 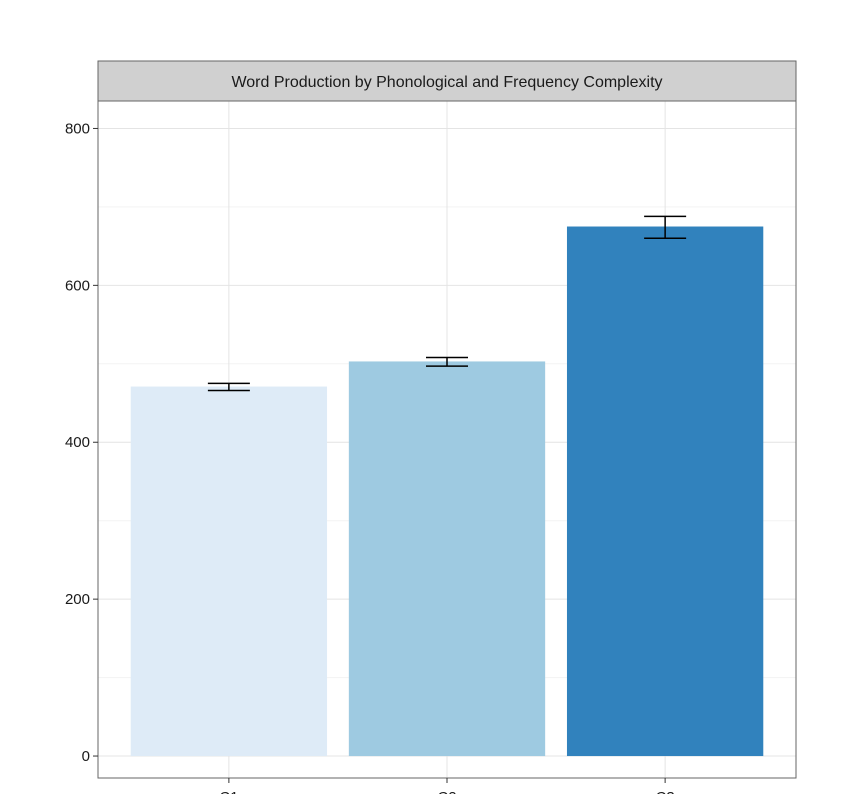 What do you see at coordinates (665, 227) in the screenshot?
I see `error-bar-c3` at bounding box center [665, 227].